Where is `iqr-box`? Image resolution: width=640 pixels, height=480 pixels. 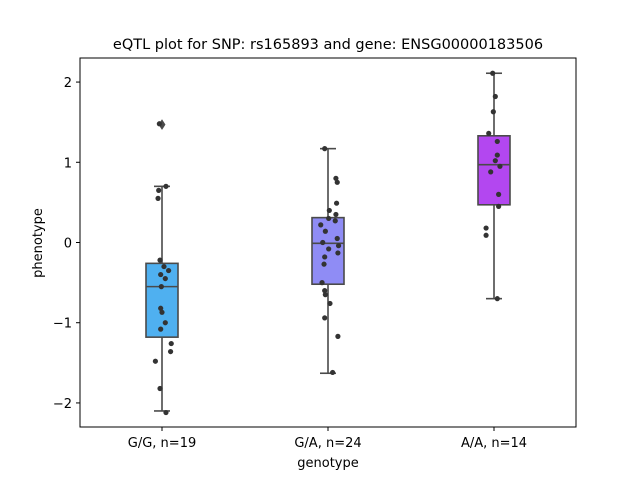
iqr-box is located at coordinates (494, 170).